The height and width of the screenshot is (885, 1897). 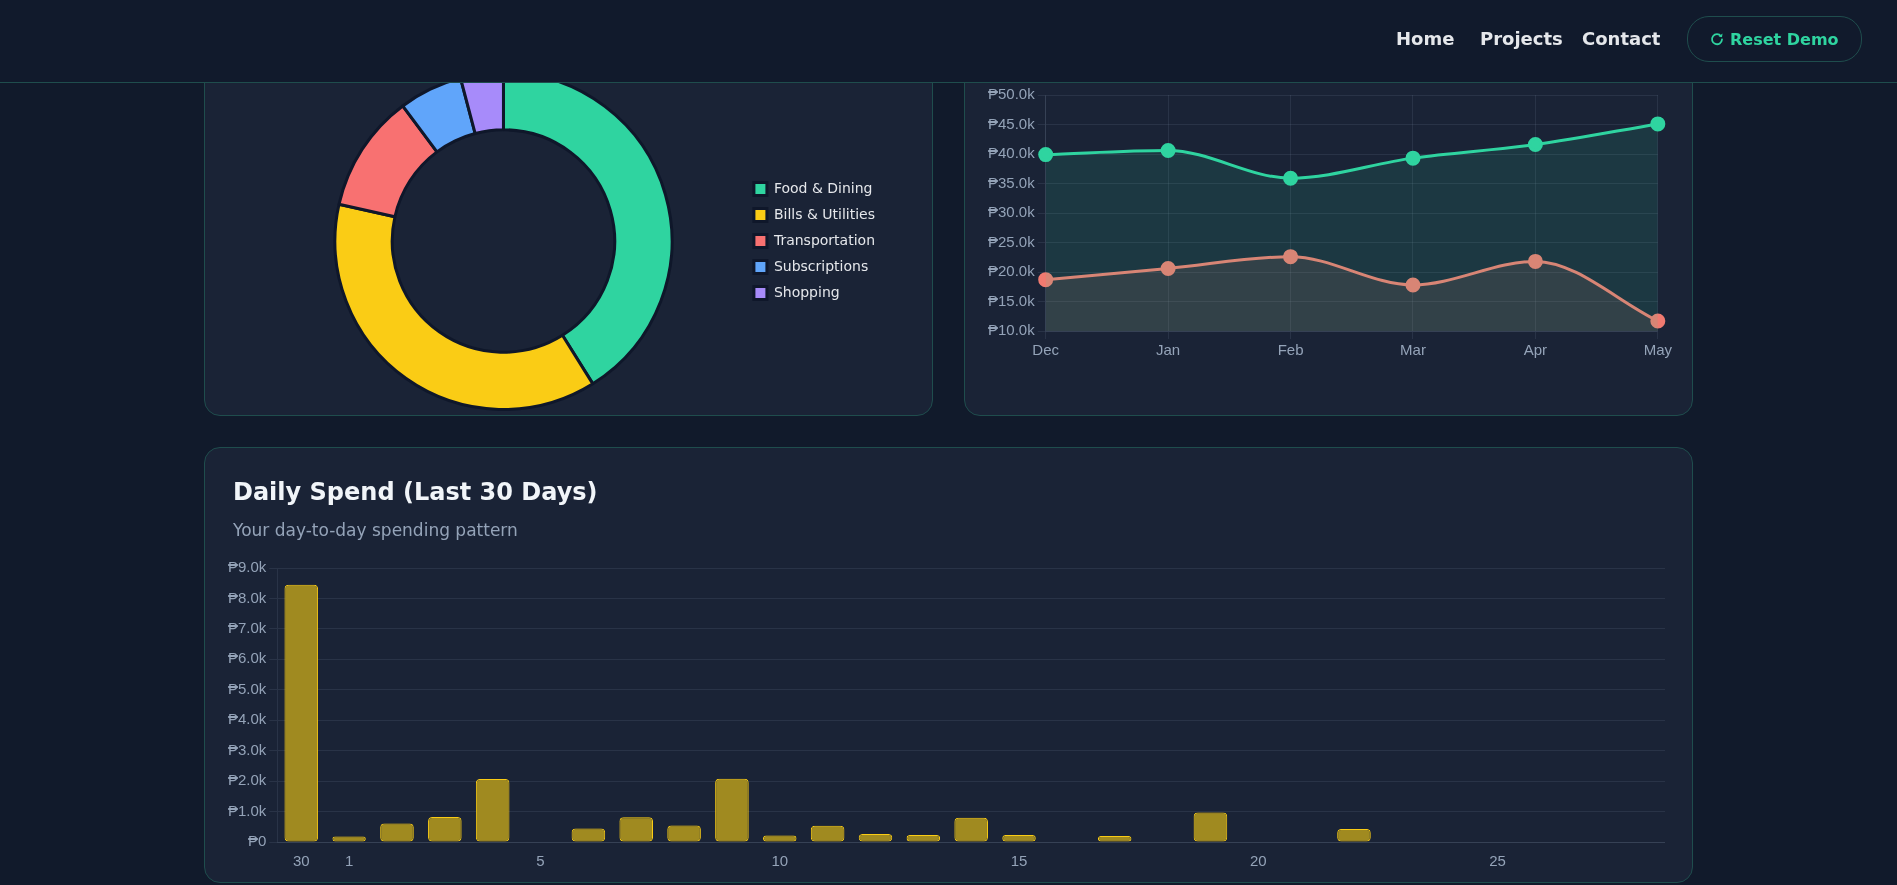 What do you see at coordinates (1621, 38) in the screenshot?
I see `text: Contact` at bounding box center [1621, 38].